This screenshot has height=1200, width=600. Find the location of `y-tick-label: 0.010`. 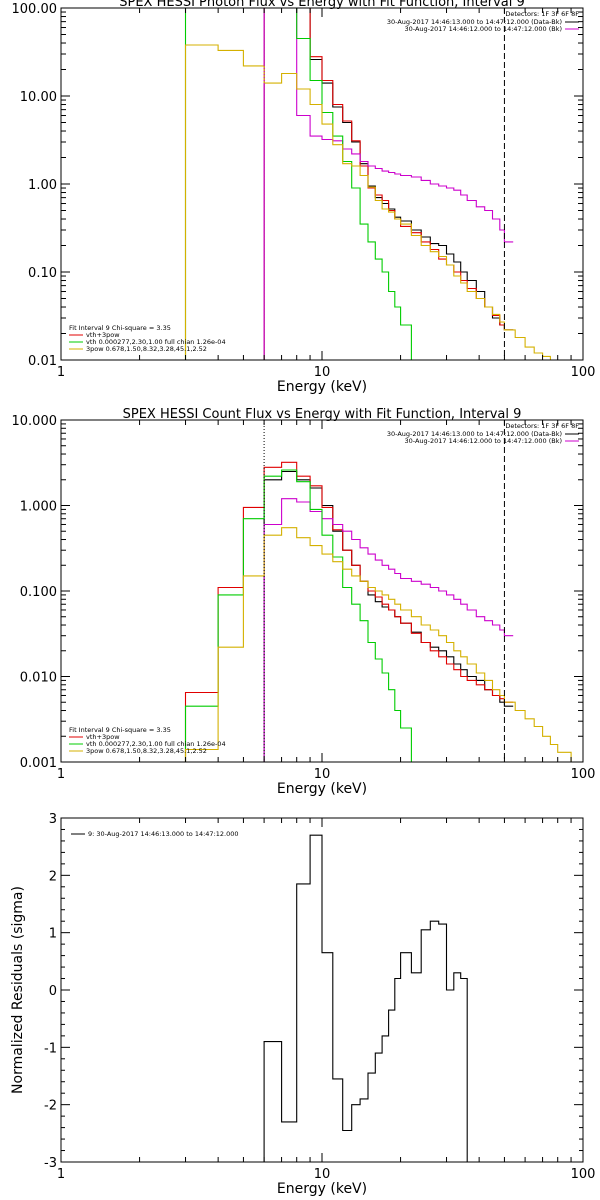

y-tick-label: 0.010 is located at coordinates (38, 678).